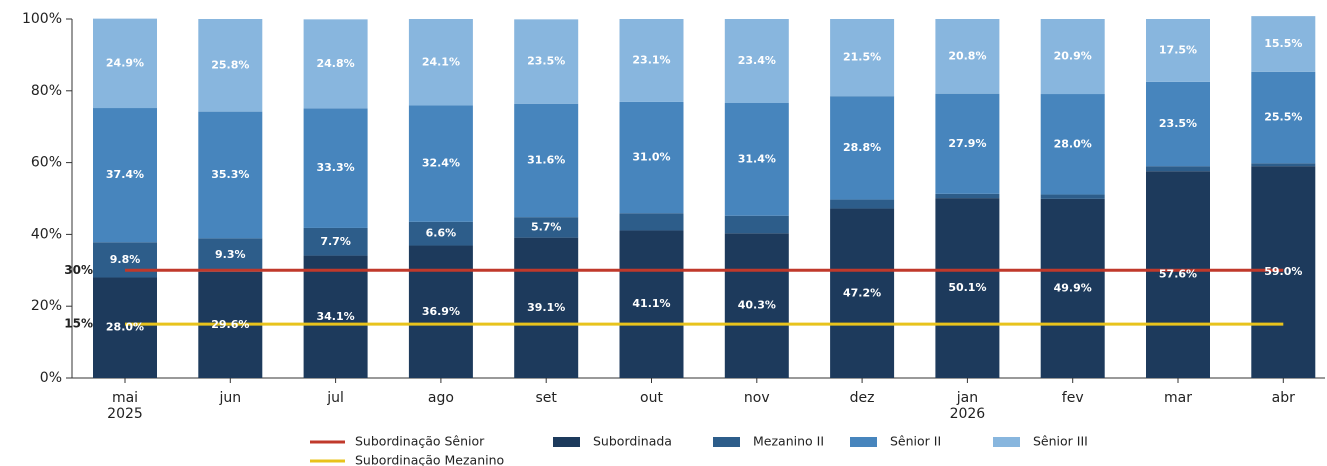 The height and width of the screenshot is (466, 1327). What do you see at coordinates (78, 324) in the screenshot?
I see `reference-label: 15%` at bounding box center [78, 324].